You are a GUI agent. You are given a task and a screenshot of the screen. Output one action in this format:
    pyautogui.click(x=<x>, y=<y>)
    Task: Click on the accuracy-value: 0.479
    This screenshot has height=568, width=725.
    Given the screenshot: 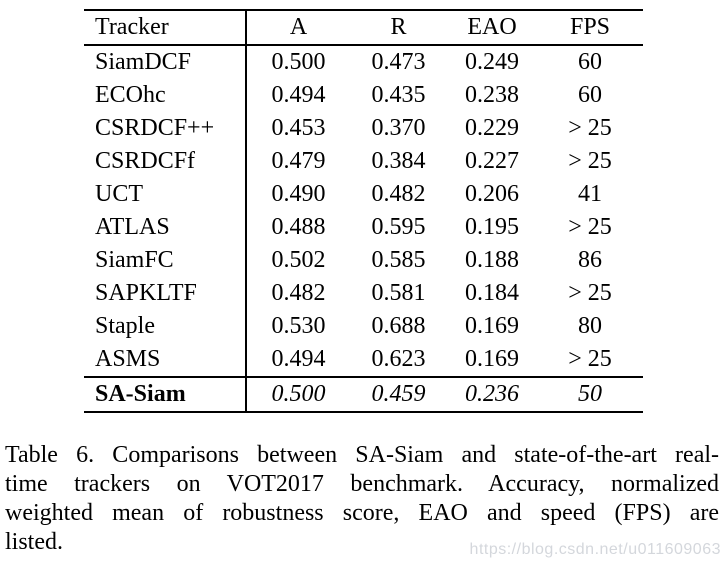 What is the action you would take?
    pyautogui.click(x=298, y=161)
    